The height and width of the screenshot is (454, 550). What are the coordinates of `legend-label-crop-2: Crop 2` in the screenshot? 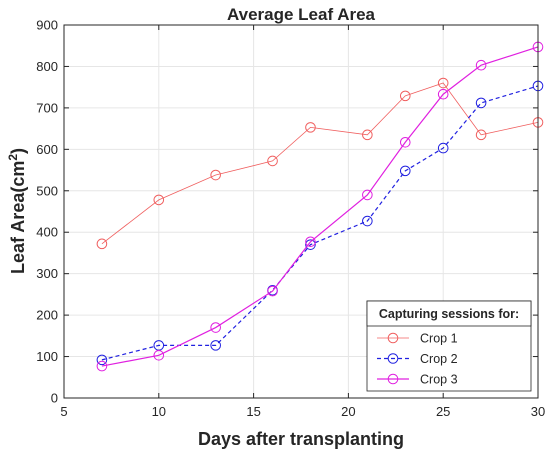 It's located at (439, 359).